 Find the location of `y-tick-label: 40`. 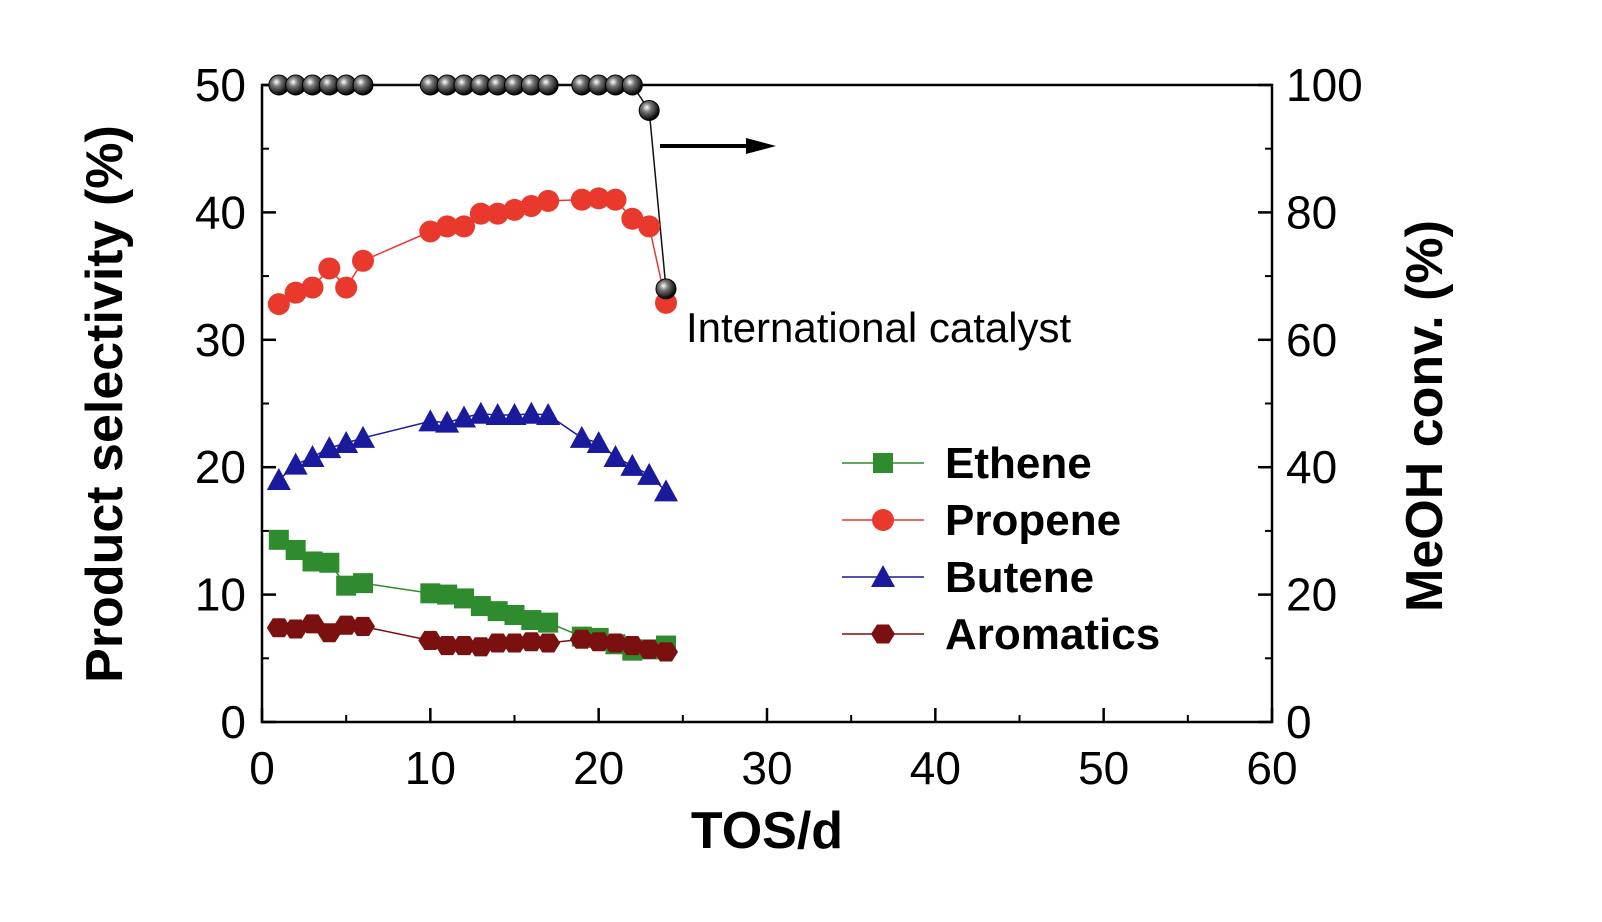

y-tick-label: 40 is located at coordinates (220, 212).